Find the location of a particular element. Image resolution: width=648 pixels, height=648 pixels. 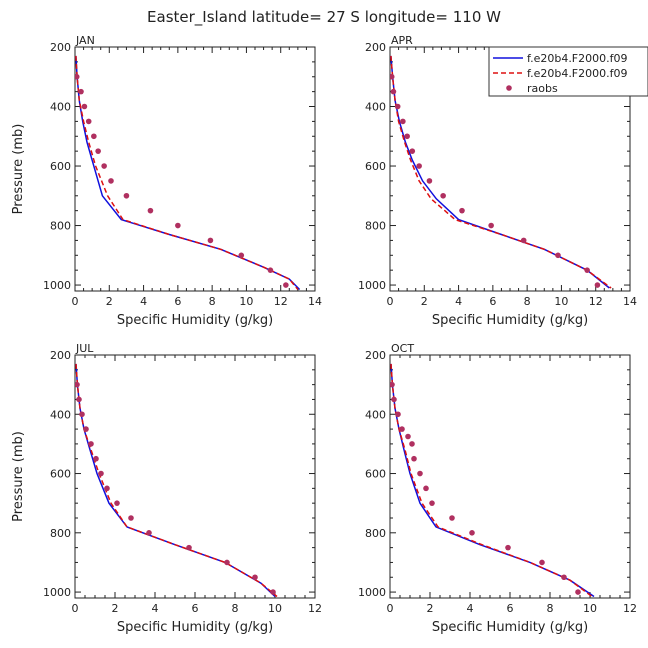

series-line-dashed is located at coordinates (176, 480).